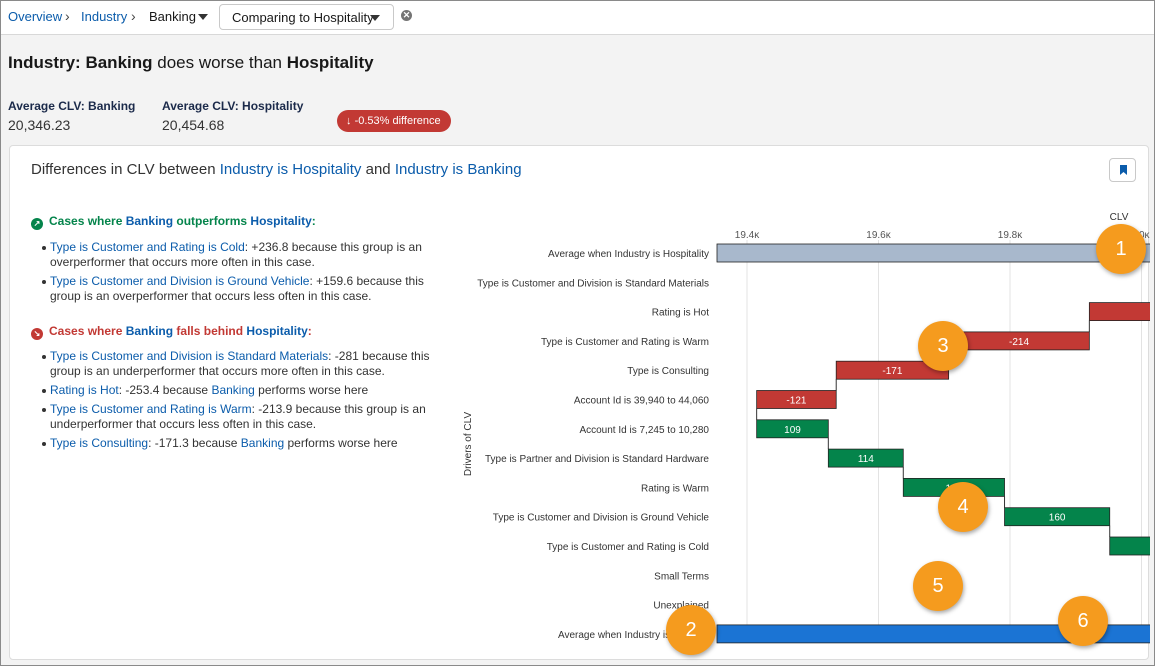 This screenshot has height=666, width=1155. What do you see at coordinates (193, 125) in the screenshot?
I see `kpi-value-hospitality: 20,454.68` at bounding box center [193, 125].